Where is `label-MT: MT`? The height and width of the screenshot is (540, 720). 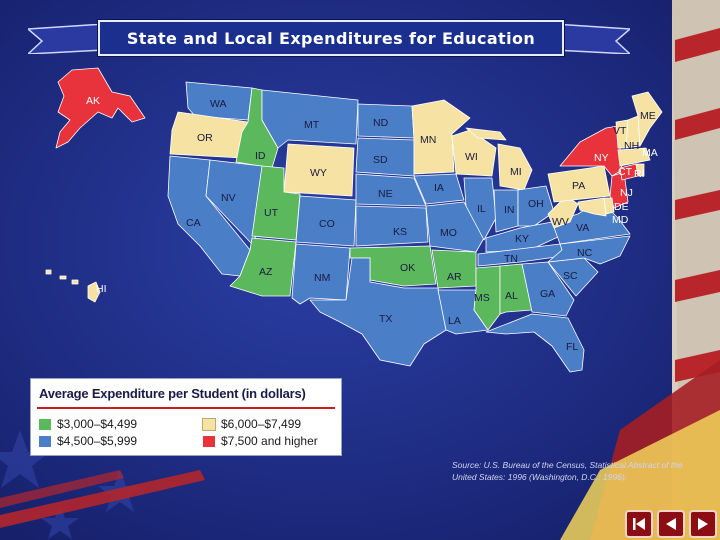 label-MT: MT is located at coordinates (312, 125).